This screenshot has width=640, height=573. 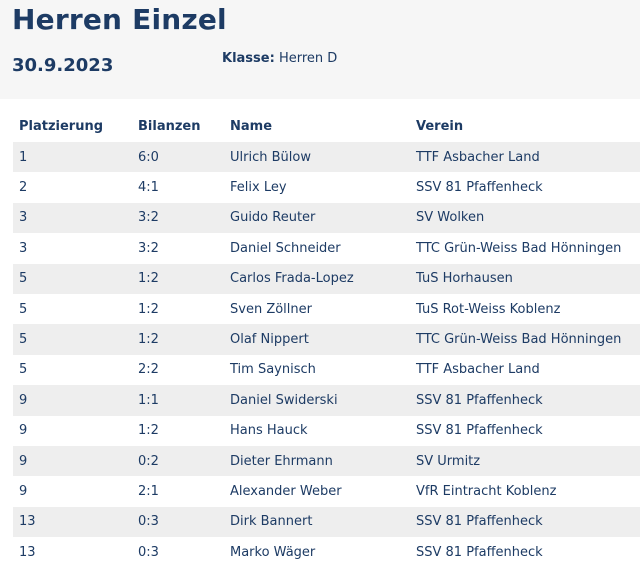 I want to click on club-cell: TuS Horhausen, so click(x=525, y=278).